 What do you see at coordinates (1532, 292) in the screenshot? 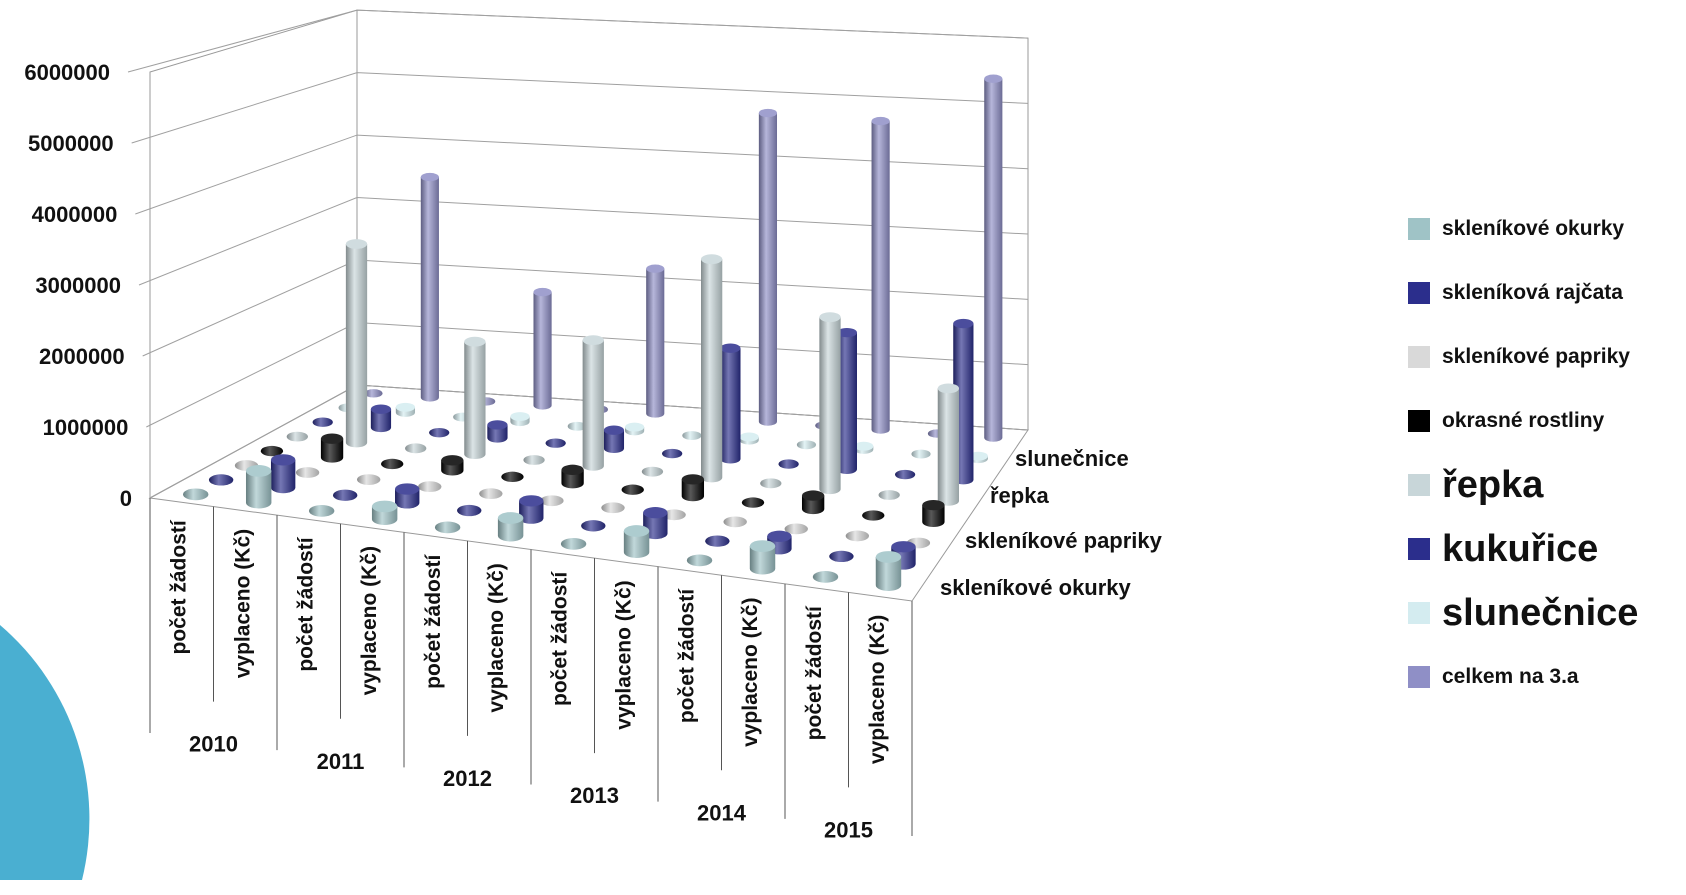
I see `legend-label: skleníková rajčata` at bounding box center [1532, 292].